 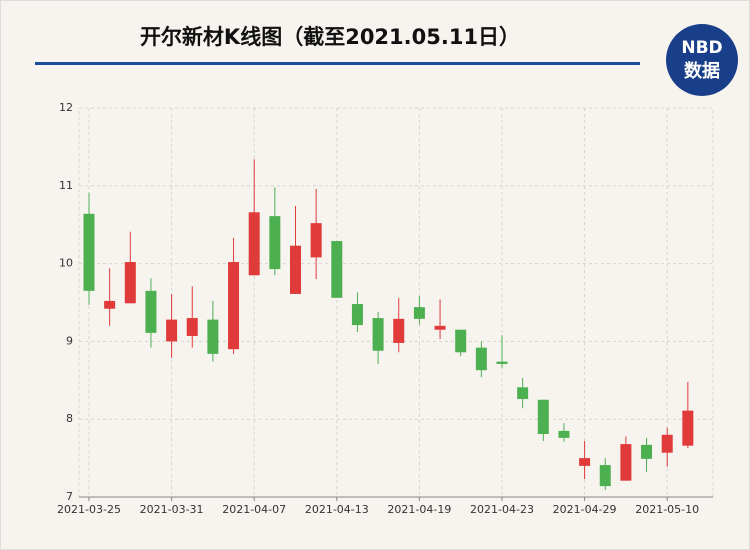 I want to click on y-tick-label: 7, so click(x=69, y=496).